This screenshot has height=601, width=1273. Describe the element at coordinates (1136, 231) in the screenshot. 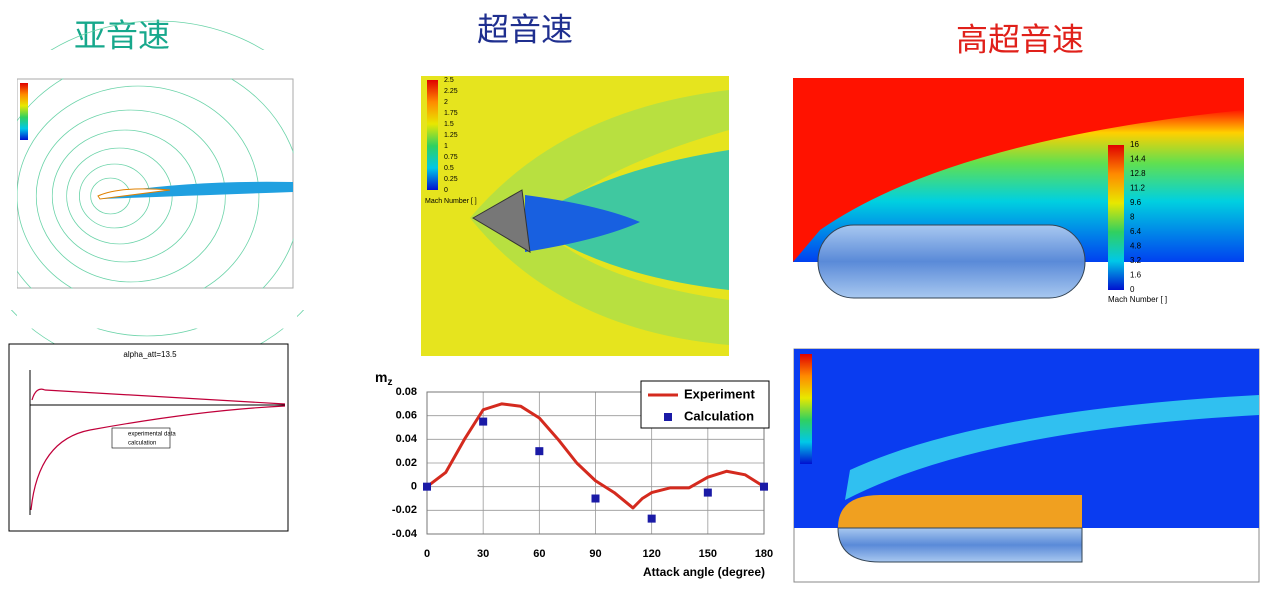

I see `colorbar-label: 6.4` at that location.